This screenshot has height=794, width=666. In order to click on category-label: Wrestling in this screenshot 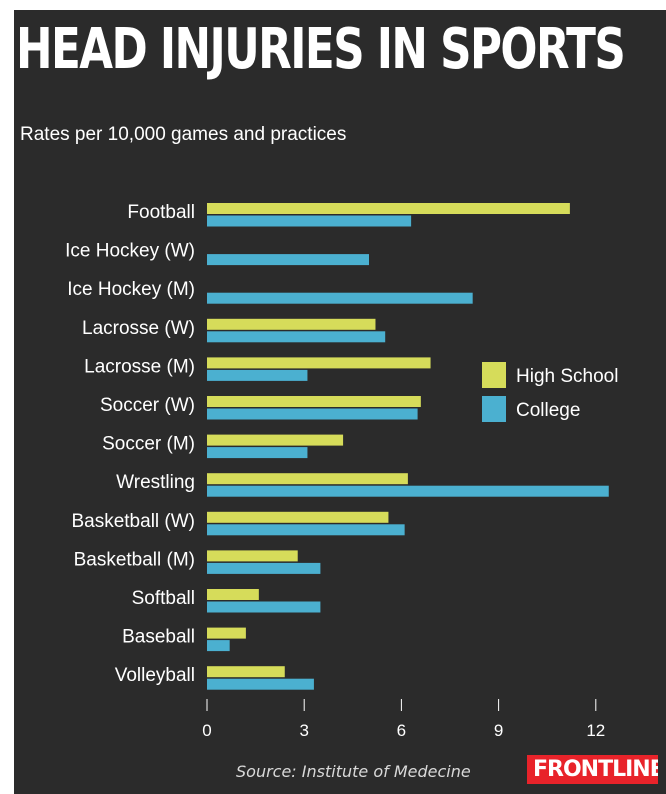, I will do `click(155, 482)`.